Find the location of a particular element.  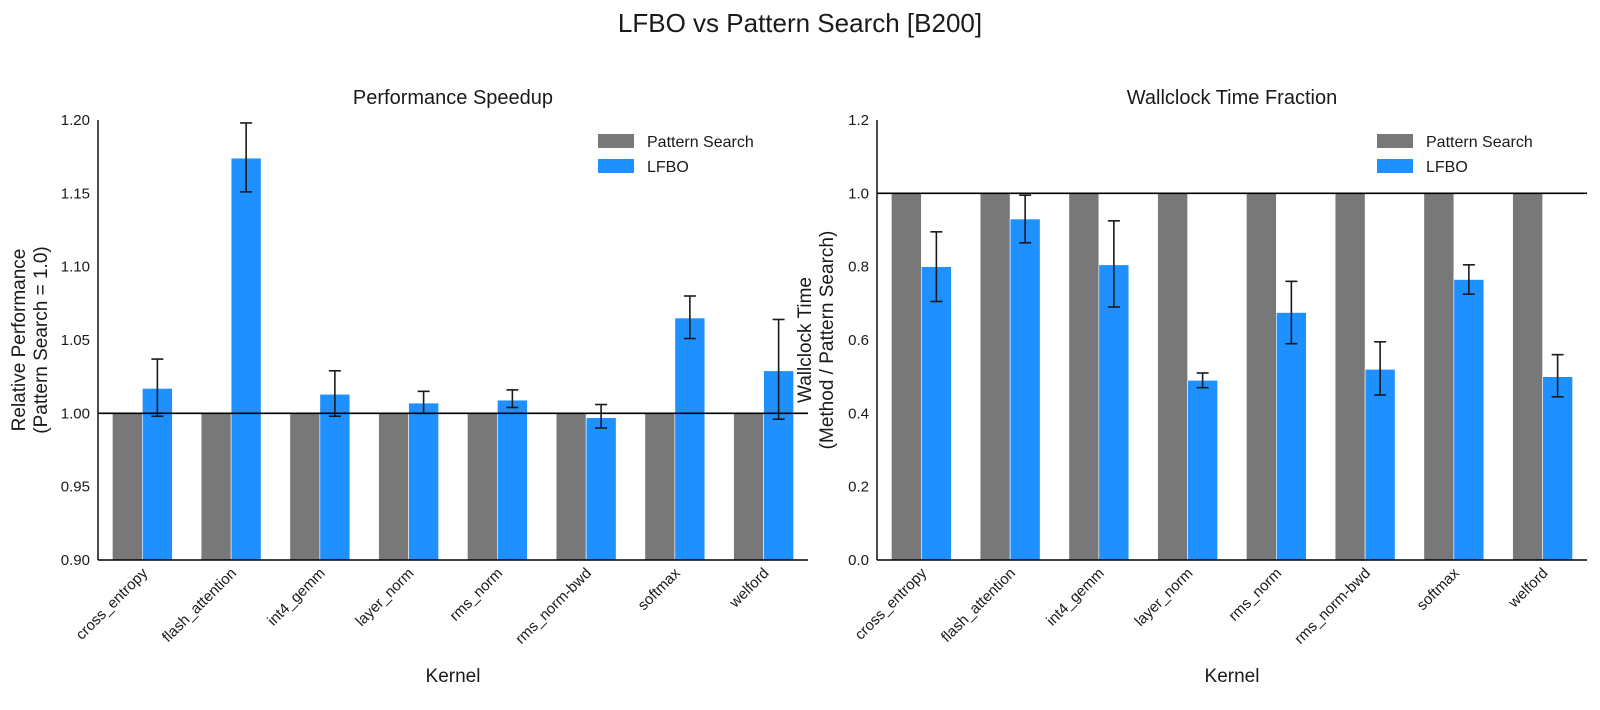

y-tick-label: 1.10 is located at coordinates (75, 267).